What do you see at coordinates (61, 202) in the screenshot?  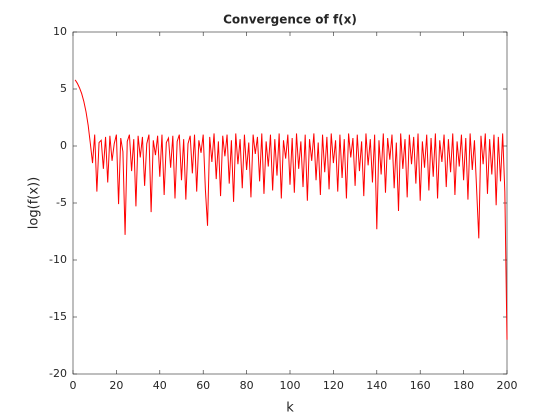 I see `y-tick-label: -5` at bounding box center [61, 202].